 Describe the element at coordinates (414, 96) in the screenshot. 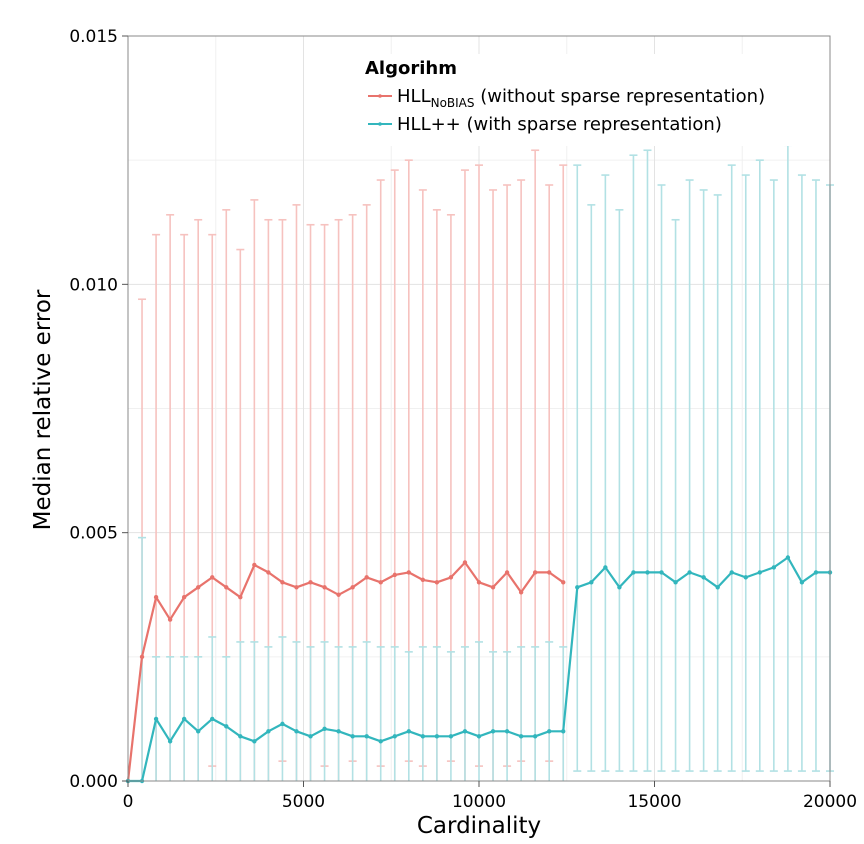

I see `legend-nobias-main: HLL` at that location.